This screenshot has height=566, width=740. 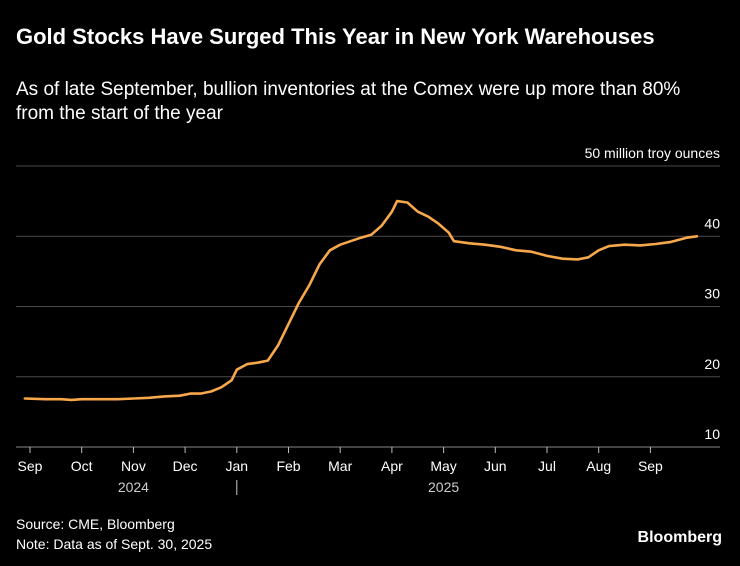 What do you see at coordinates (598, 466) in the screenshot?
I see `x-tick-label: Aug` at bounding box center [598, 466].